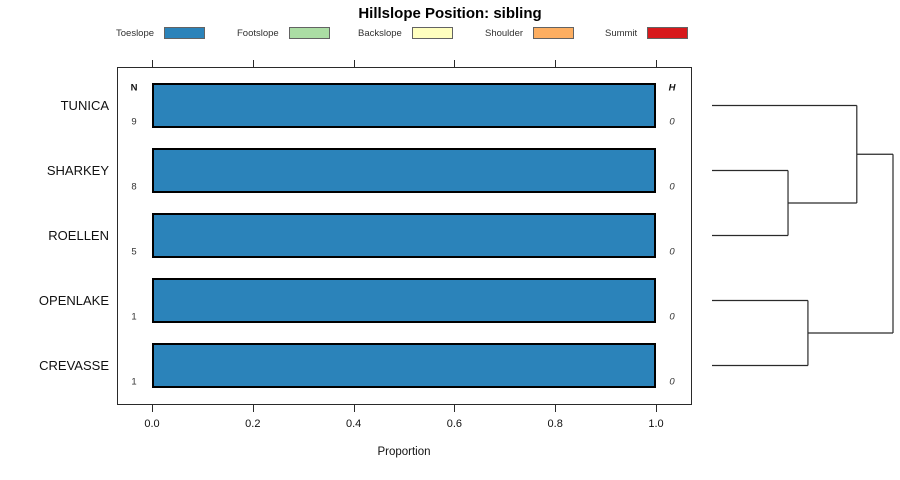  Describe the element at coordinates (454, 424) in the screenshot. I see `x-axis-tick-label: 0.6` at that location.